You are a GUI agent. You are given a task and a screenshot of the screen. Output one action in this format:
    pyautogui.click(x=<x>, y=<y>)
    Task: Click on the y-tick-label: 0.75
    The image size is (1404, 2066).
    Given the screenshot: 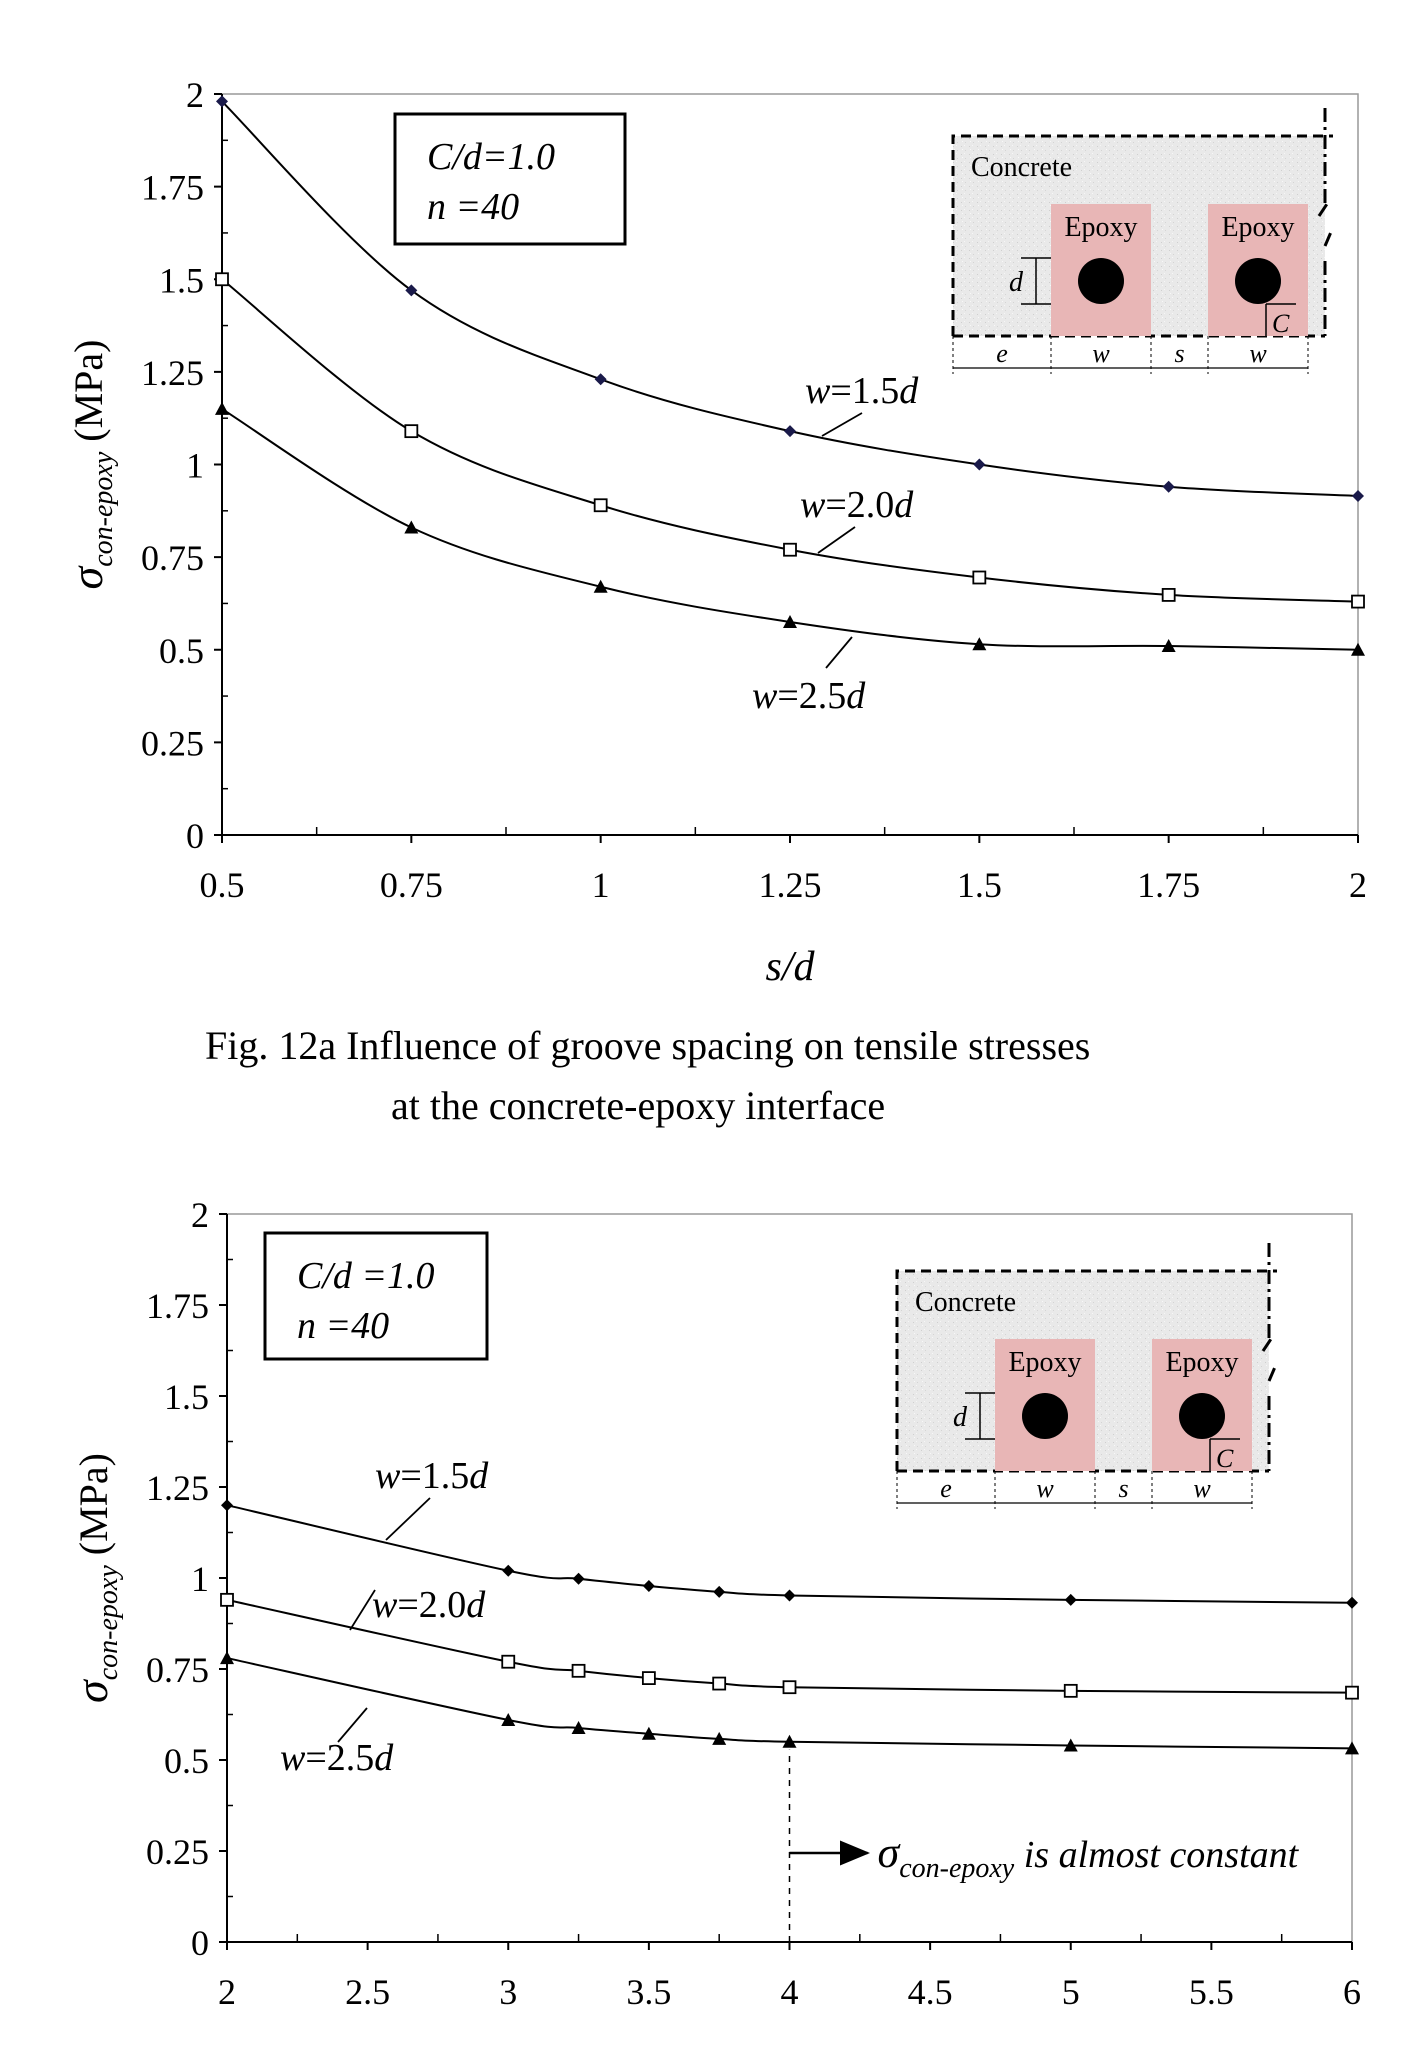 What is the action you would take?
    pyautogui.click(x=177, y=1670)
    